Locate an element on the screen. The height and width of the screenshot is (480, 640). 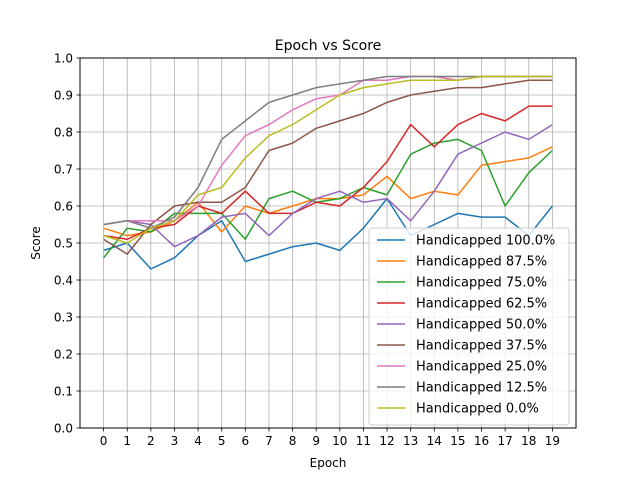
x-tick-label: 9 is located at coordinates (316, 441).